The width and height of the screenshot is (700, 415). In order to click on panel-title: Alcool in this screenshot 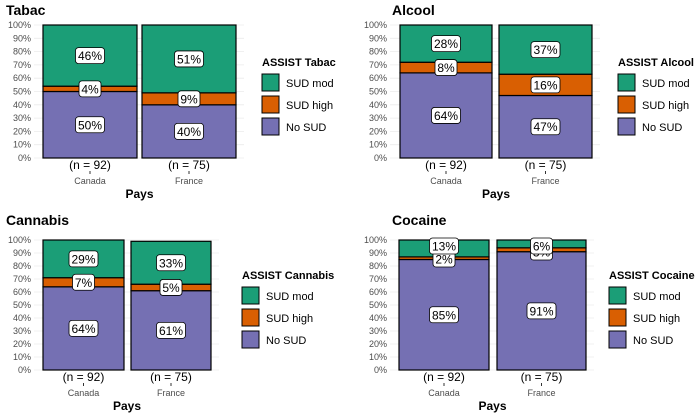, I will do `click(413, 10)`.